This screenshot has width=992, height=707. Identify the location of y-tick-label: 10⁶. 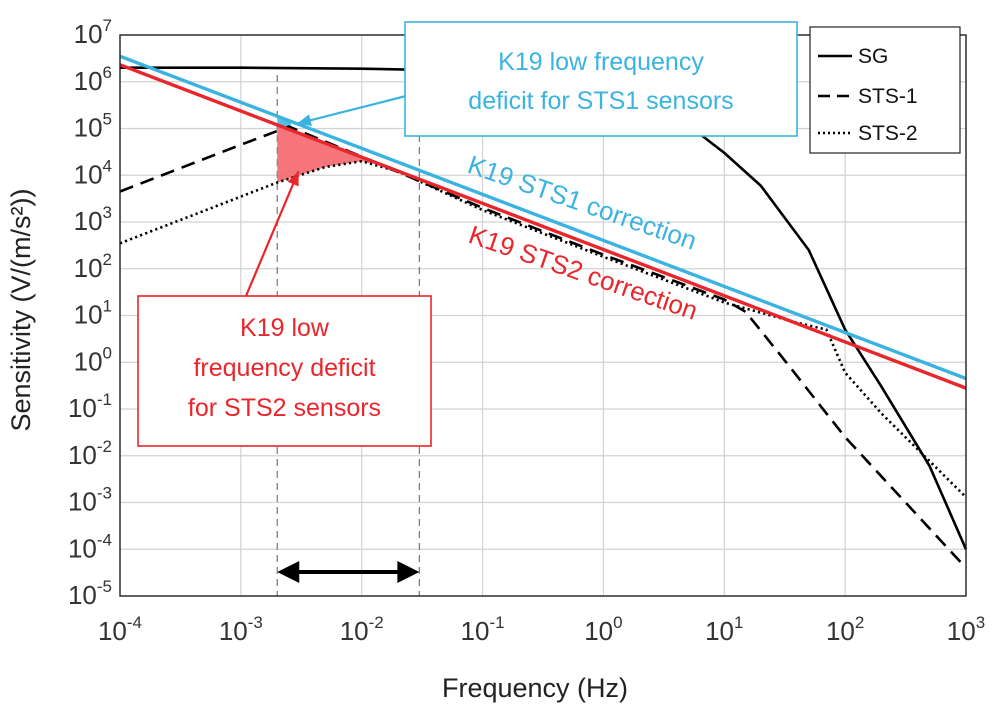
(93, 79).